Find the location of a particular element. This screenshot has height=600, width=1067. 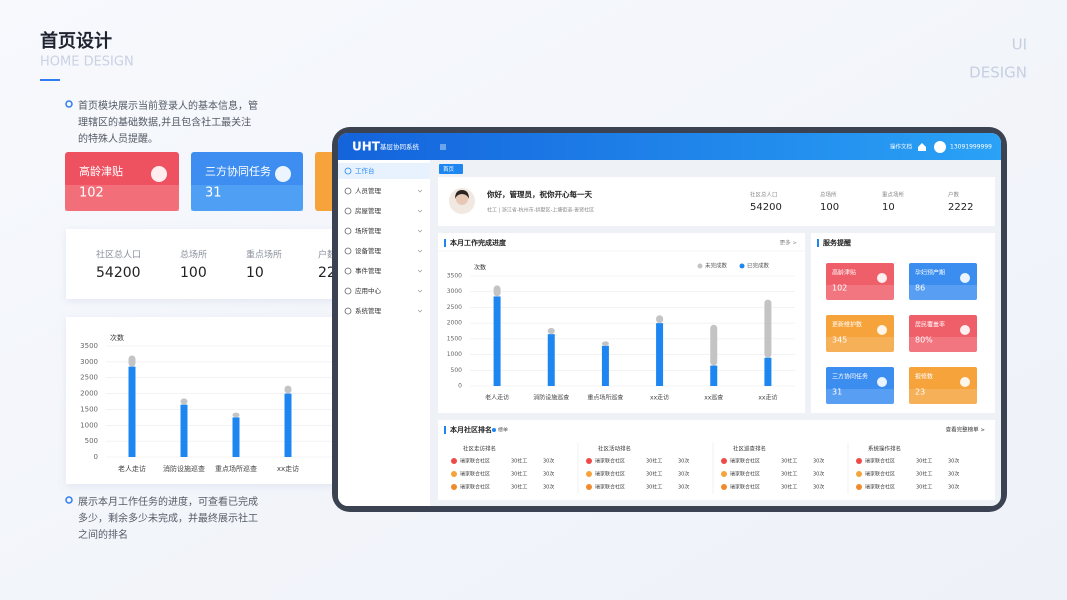

note-bullet is located at coordinates (69, 104).